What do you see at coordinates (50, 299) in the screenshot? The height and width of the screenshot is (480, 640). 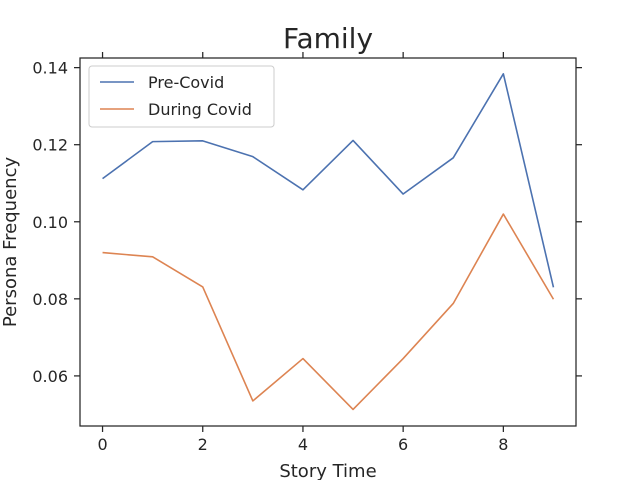 I see `y-tick-label-1: 0.08` at bounding box center [50, 299].